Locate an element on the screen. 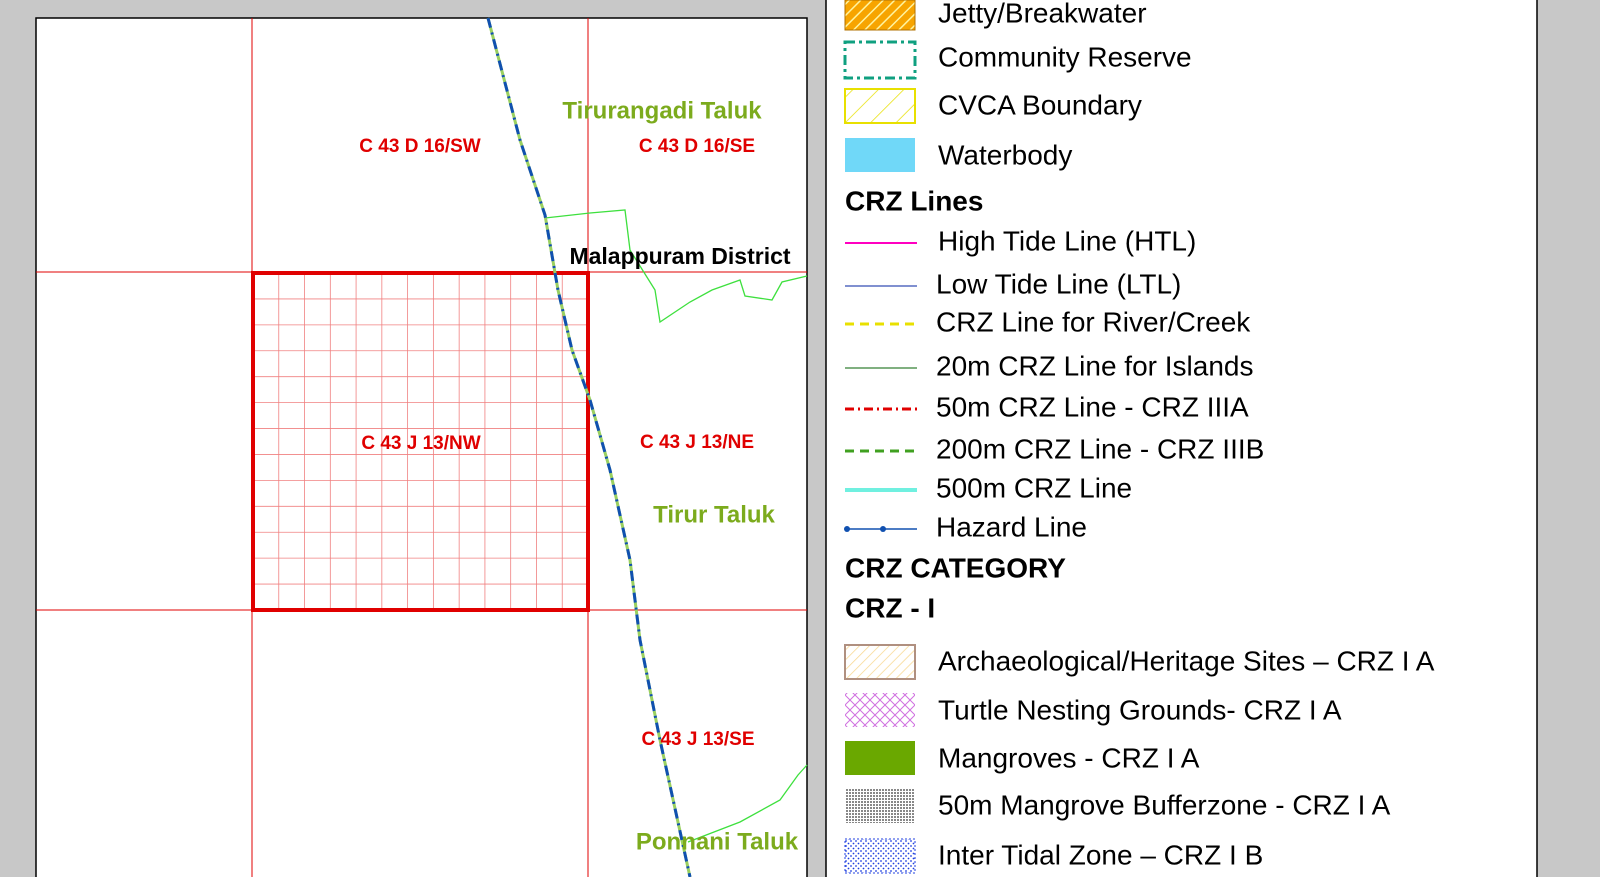 The width and height of the screenshot is (1600, 877). map-label: C 43 J 13/SE is located at coordinates (697, 739).